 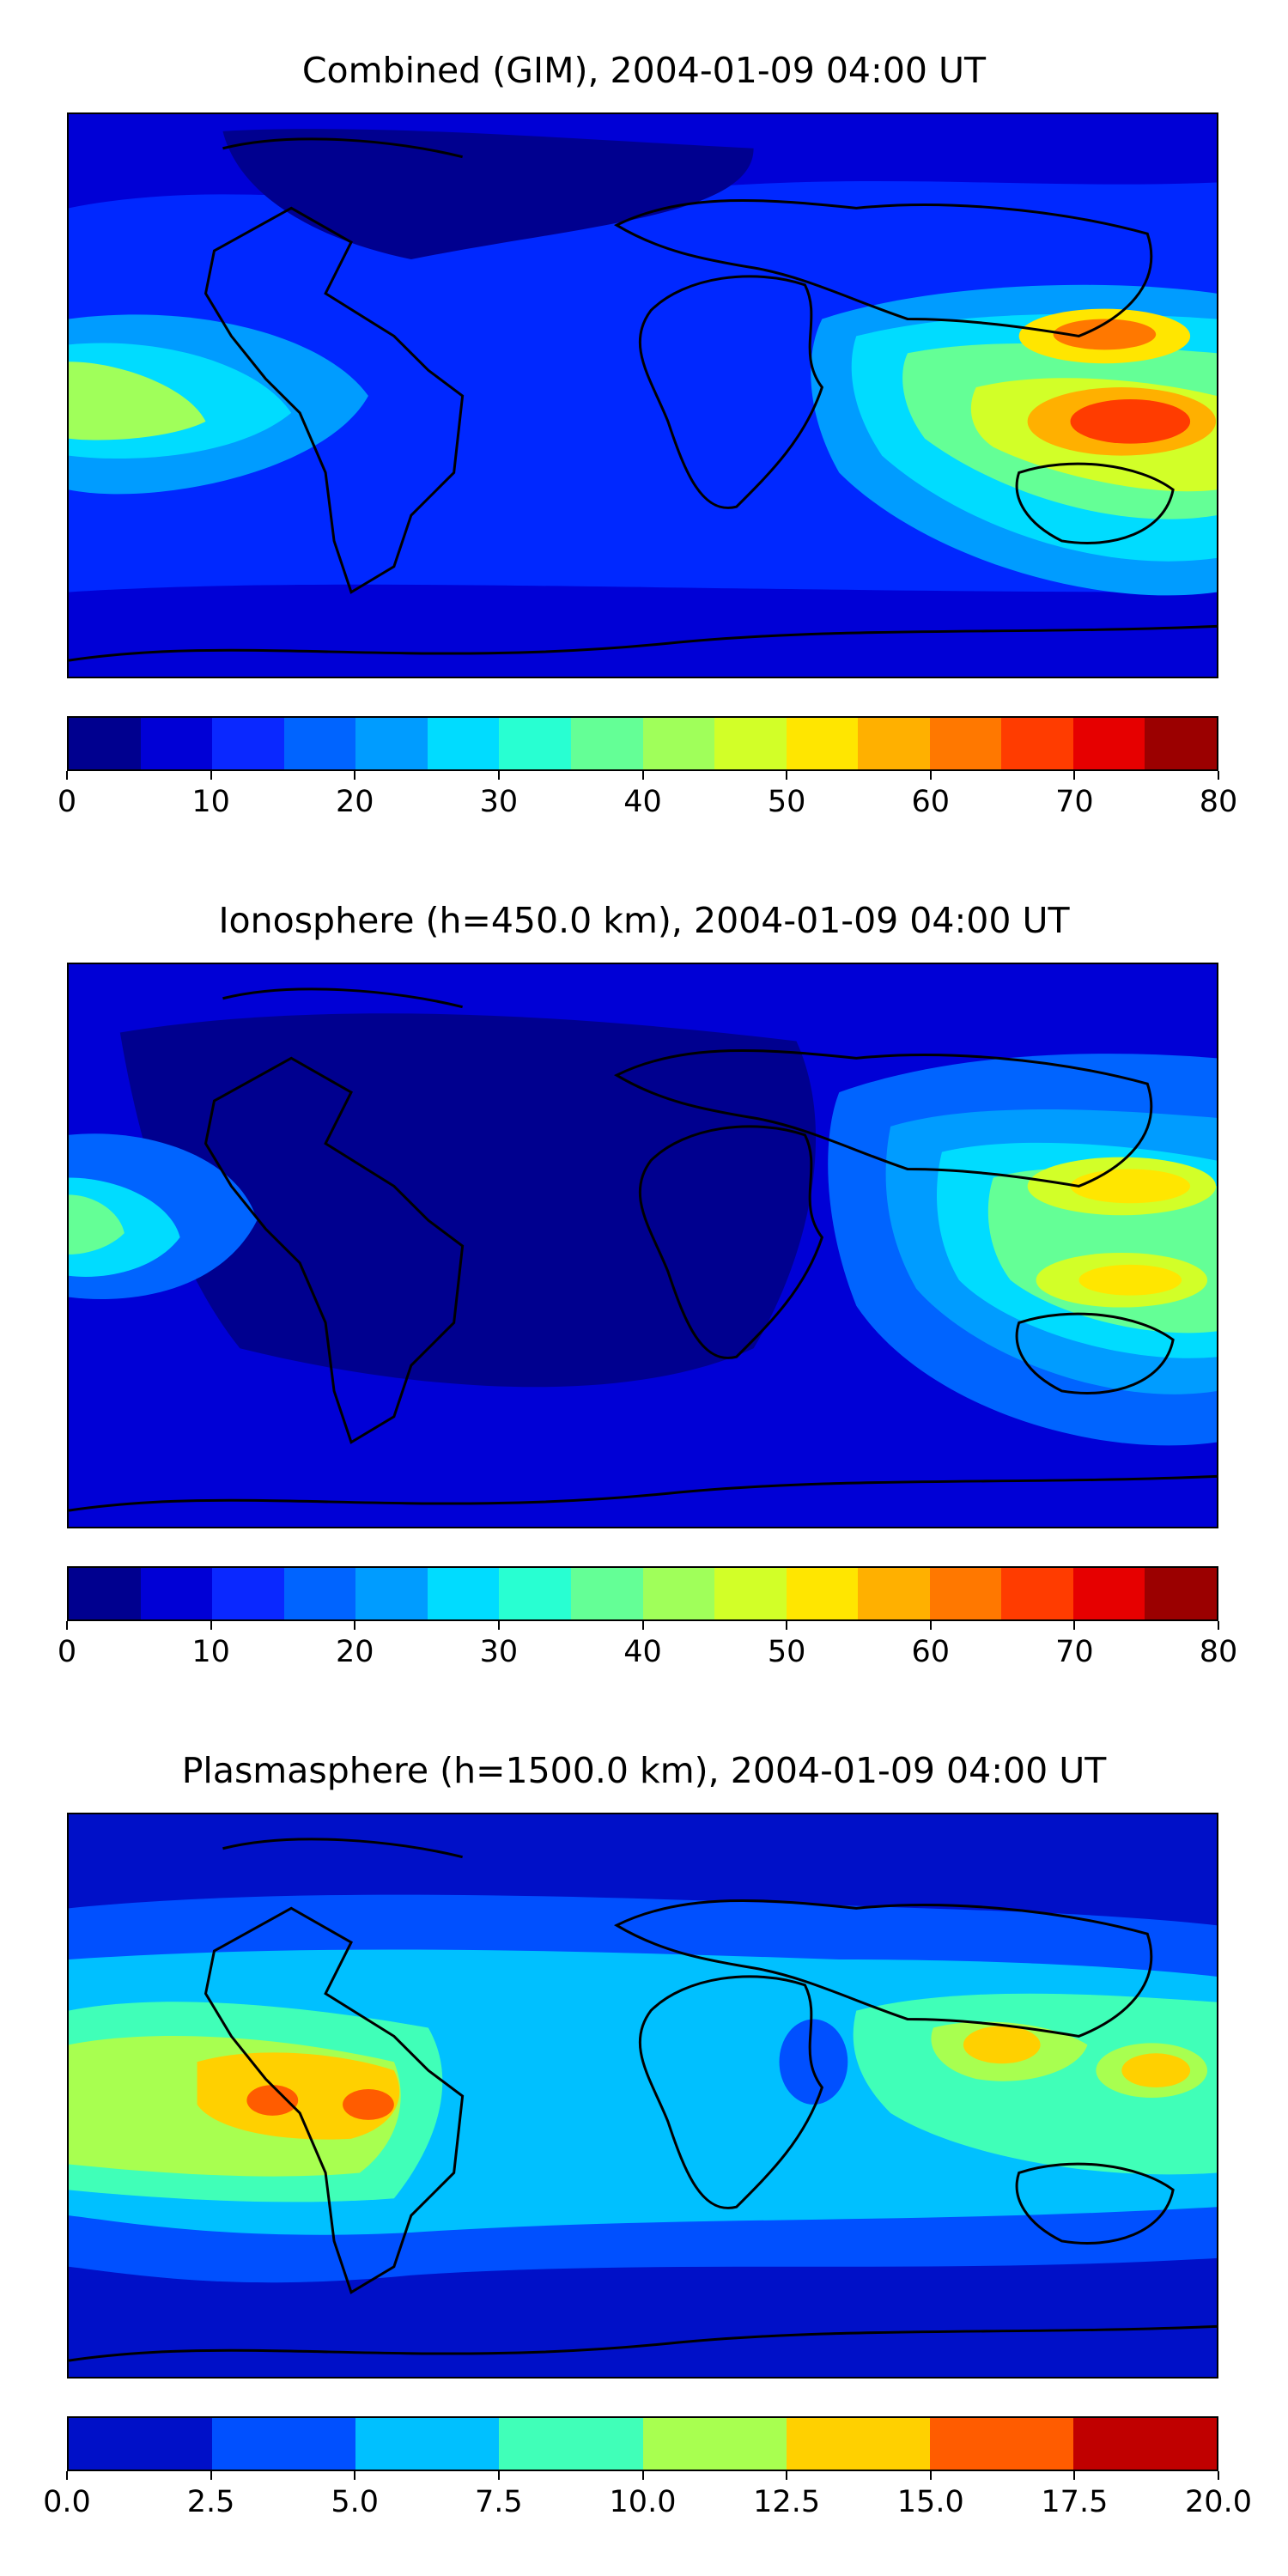 I want to click on colorbar-tick-label: 30, so click(x=499, y=802).